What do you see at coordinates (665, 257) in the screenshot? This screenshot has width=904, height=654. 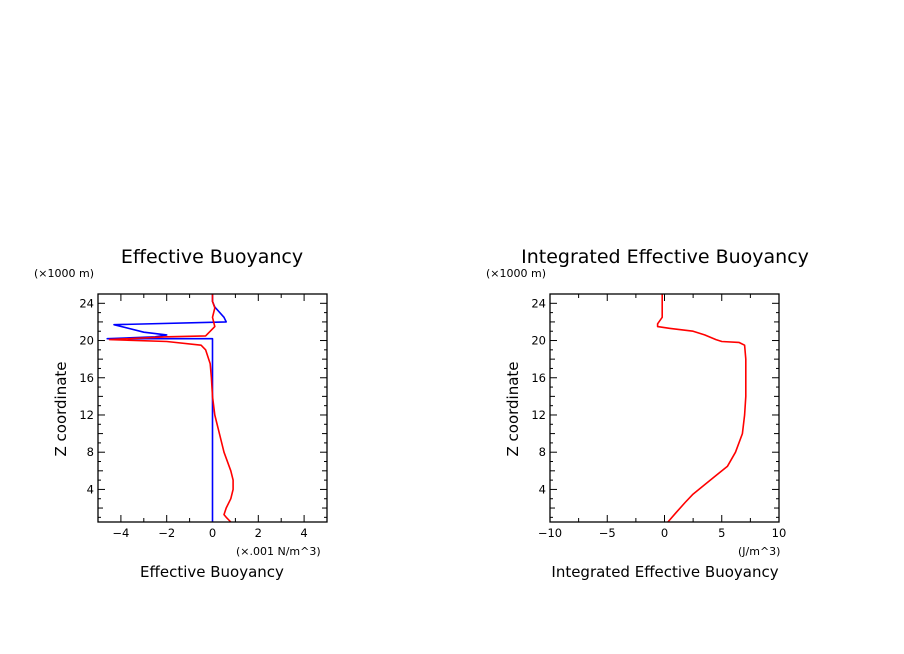 I see `chart-title: Integrated Effective Buoyancy` at bounding box center [665, 257].